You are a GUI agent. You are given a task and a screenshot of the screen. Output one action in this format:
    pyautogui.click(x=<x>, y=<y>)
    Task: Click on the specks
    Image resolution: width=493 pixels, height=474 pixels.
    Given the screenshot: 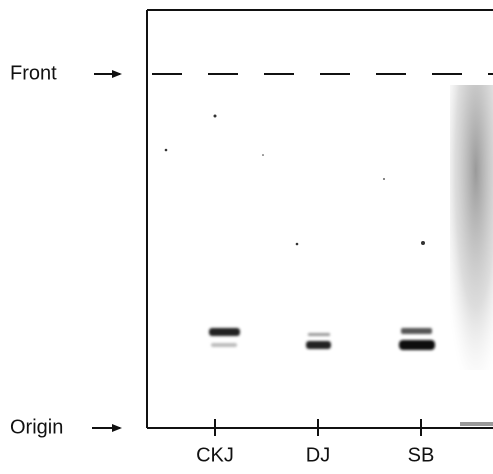 What is the action you would take?
    pyautogui.click(x=294, y=180)
    